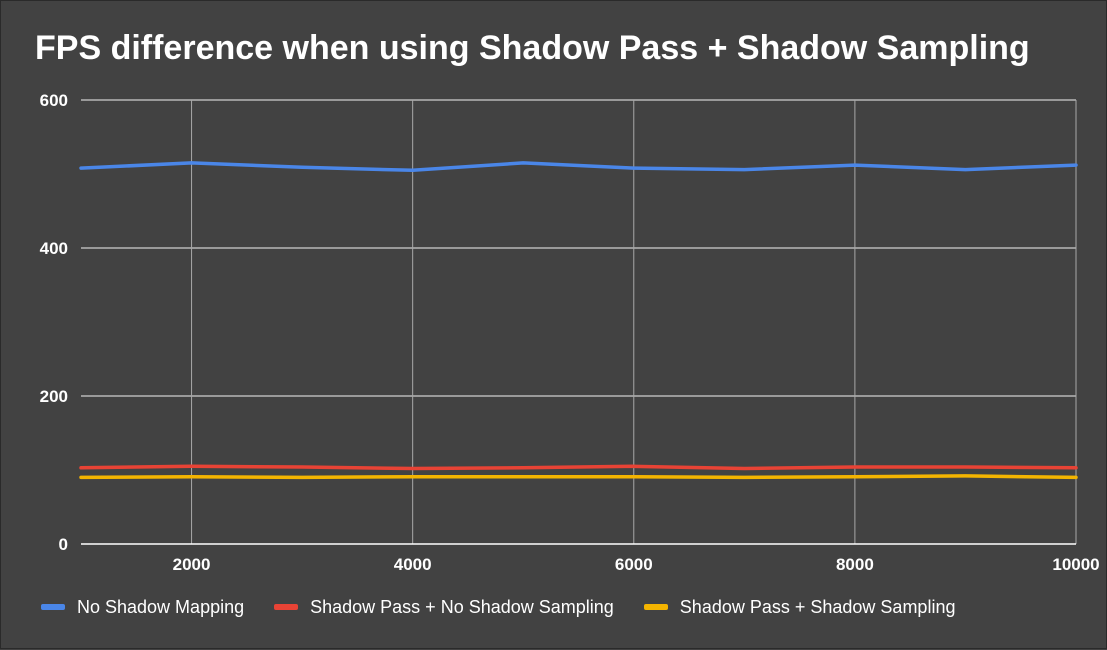  What do you see at coordinates (462, 606) in the screenshot?
I see `legend-label: Shadow Pass + No Shadow Sampling` at bounding box center [462, 606].